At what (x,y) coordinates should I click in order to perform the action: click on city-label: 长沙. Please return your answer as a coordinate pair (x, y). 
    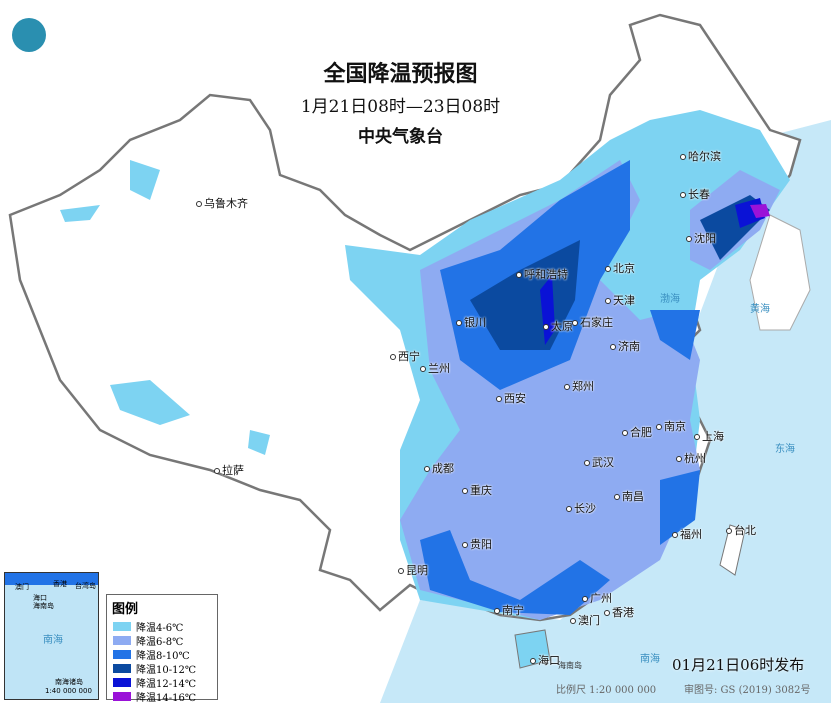
    Looking at the image, I should click on (581, 508).